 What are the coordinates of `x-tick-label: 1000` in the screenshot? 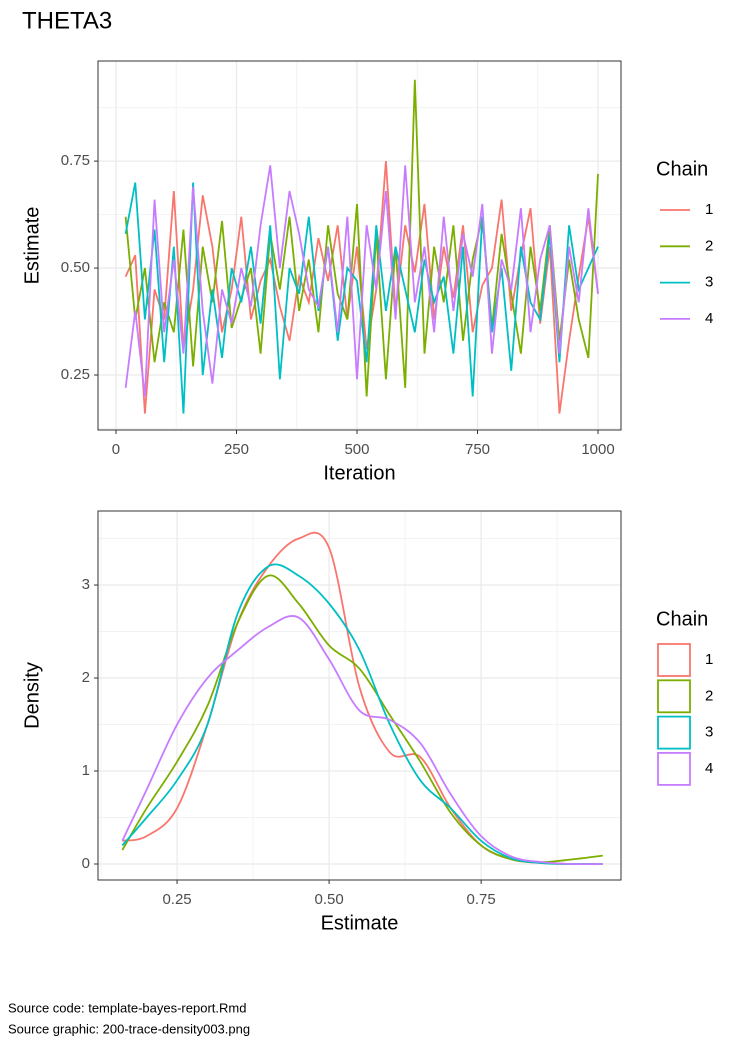 It's located at (597, 449).